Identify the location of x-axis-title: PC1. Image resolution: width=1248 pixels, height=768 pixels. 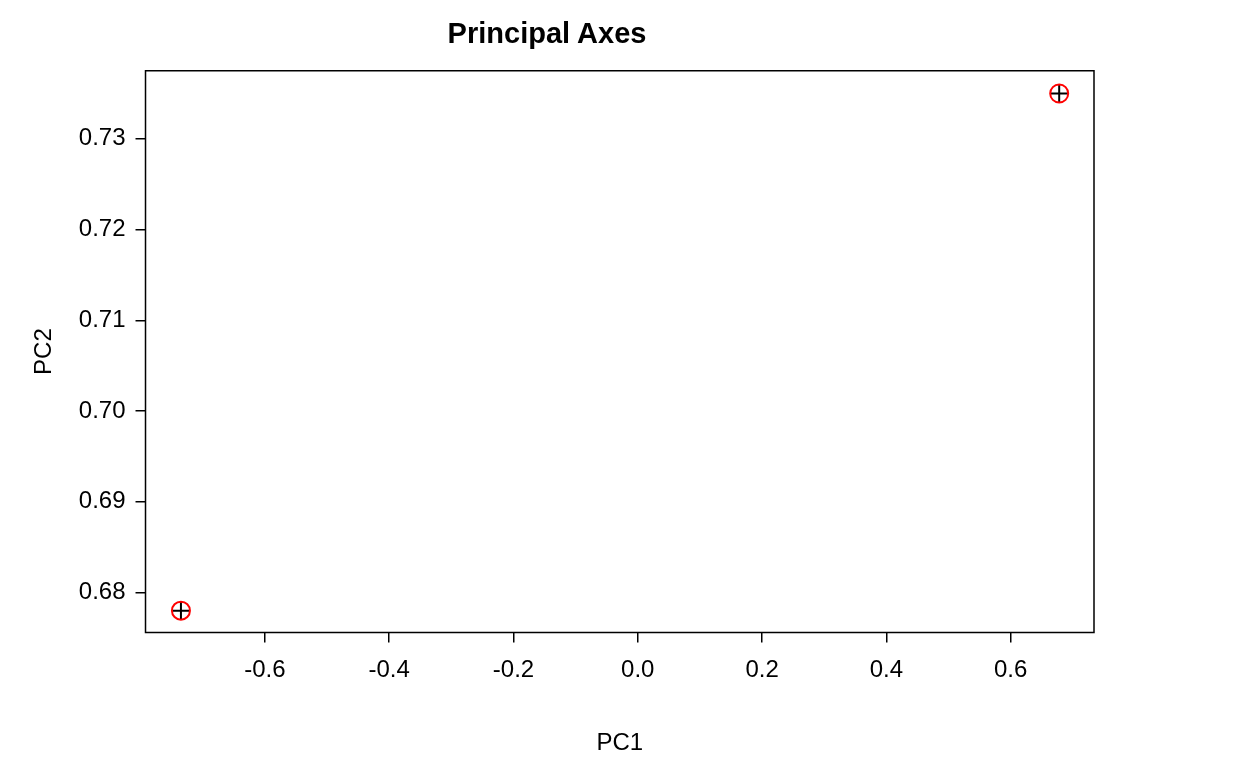
(620, 742).